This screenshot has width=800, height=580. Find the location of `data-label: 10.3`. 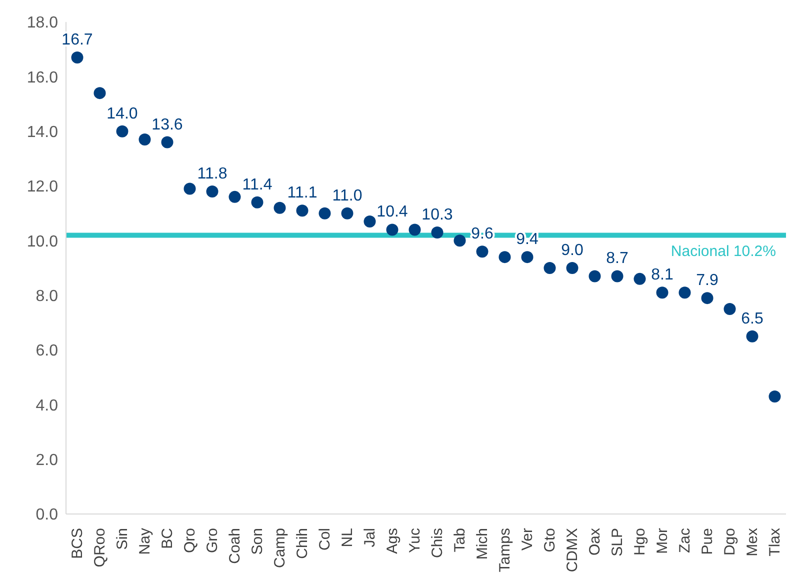

data-label: 10.3 is located at coordinates (437, 215).